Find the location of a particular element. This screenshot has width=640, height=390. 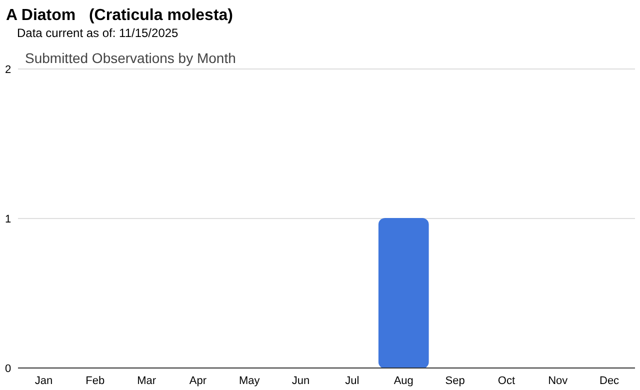

x-tick-label: Apr is located at coordinates (198, 381).